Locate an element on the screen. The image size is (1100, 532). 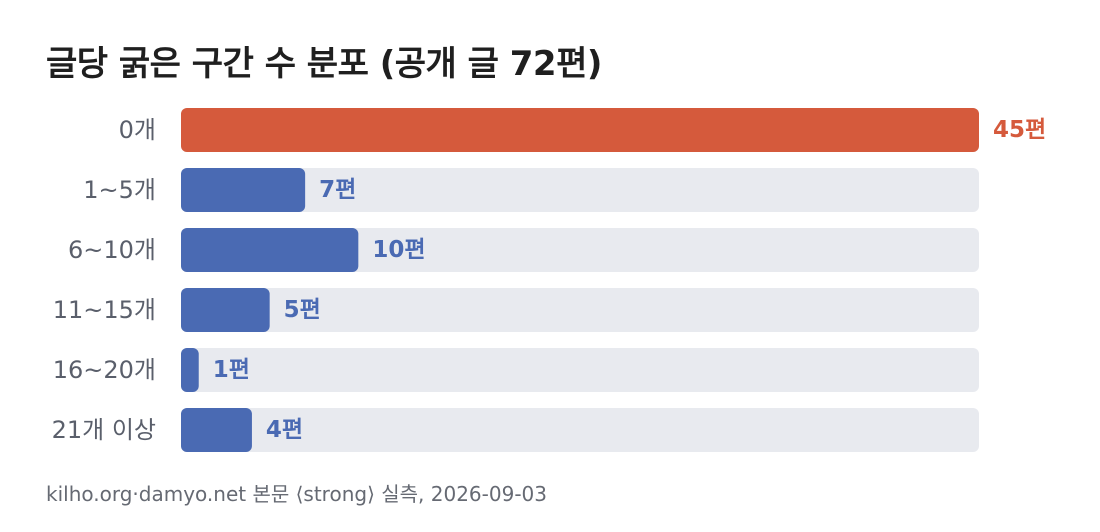
value-label: 1편 is located at coordinates (231, 370).